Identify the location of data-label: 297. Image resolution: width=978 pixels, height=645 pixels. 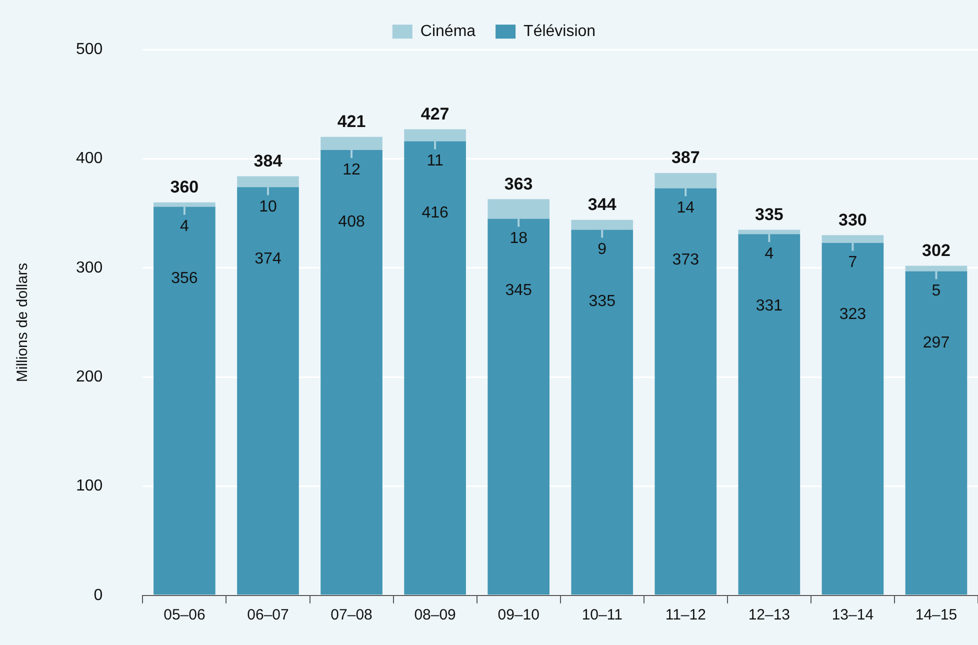
(936, 343).